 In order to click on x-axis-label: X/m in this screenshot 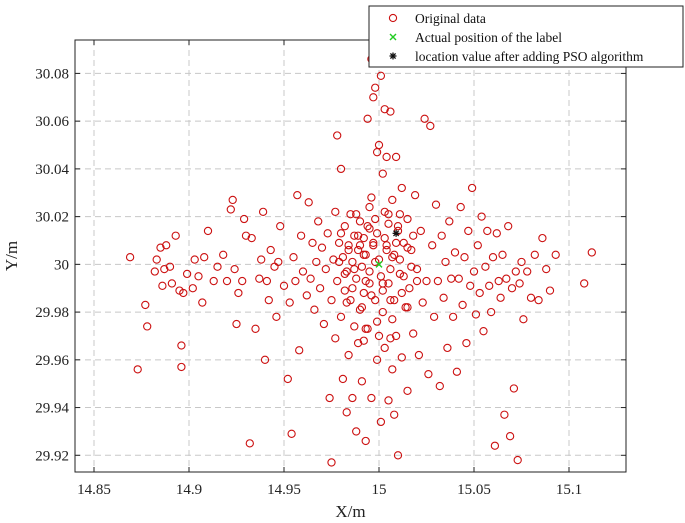, I will do `click(350, 511)`.